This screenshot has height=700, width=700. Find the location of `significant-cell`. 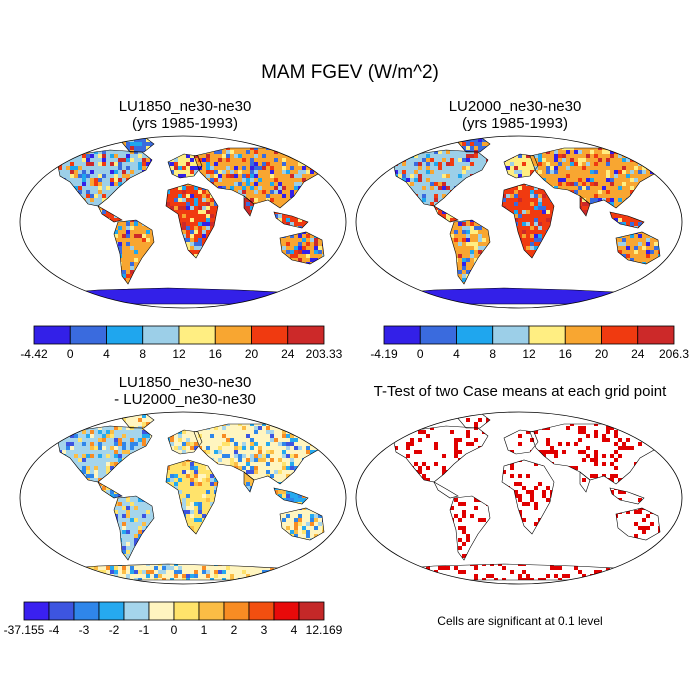

significant-cell is located at coordinates (368, 412).